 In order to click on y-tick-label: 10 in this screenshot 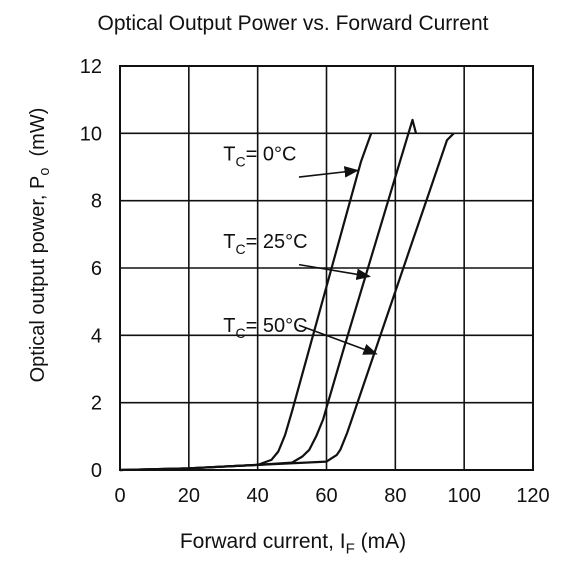, I will do `click(91, 134)`.